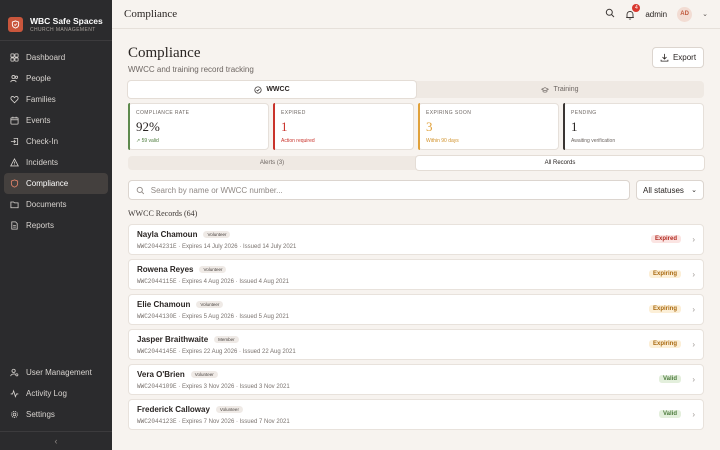  I want to click on nav-item-documents: Documents, so click(56, 204).